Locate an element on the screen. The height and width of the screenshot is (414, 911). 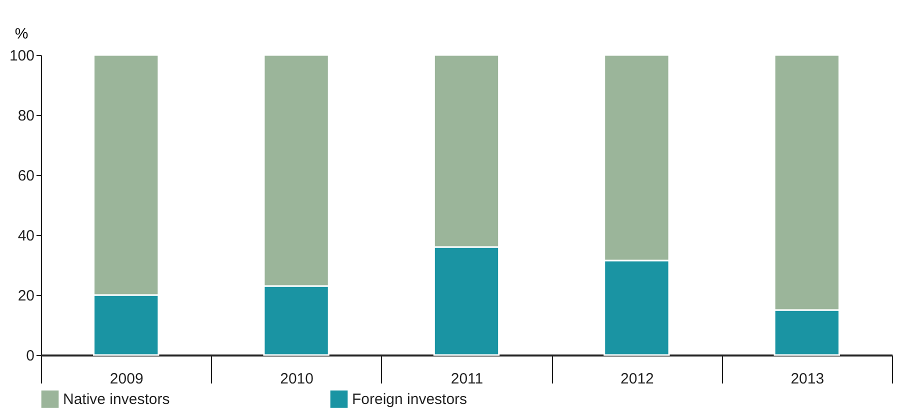
y-tick-label: 40 is located at coordinates (26, 236).